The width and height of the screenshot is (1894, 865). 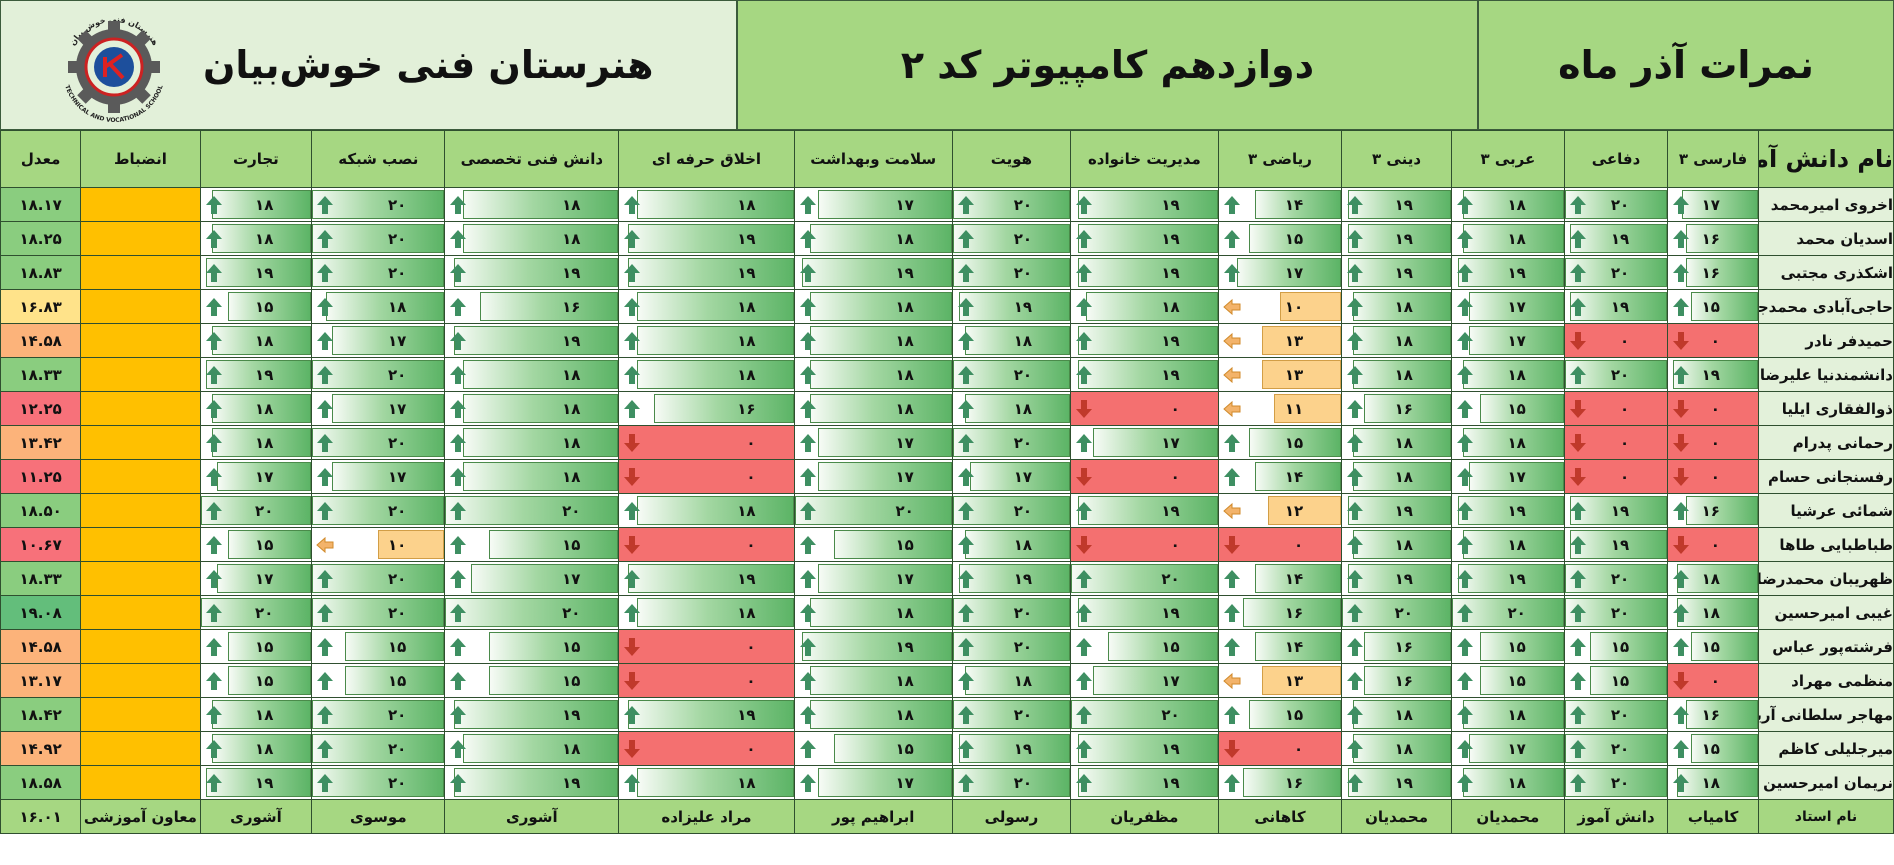 What do you see at coordinates (41, 374) in the screenshot?
I see `average-cell: ۱۸.۳۳` at bounding box center [41, 374].